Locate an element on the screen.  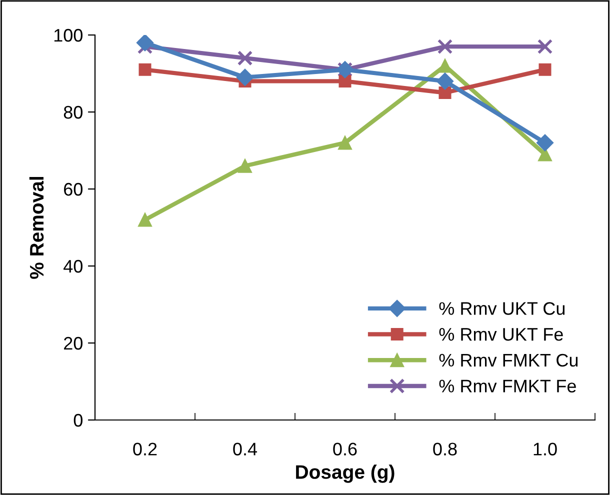
x-tick-label: 0.6 is located at coordinates (345, 449).